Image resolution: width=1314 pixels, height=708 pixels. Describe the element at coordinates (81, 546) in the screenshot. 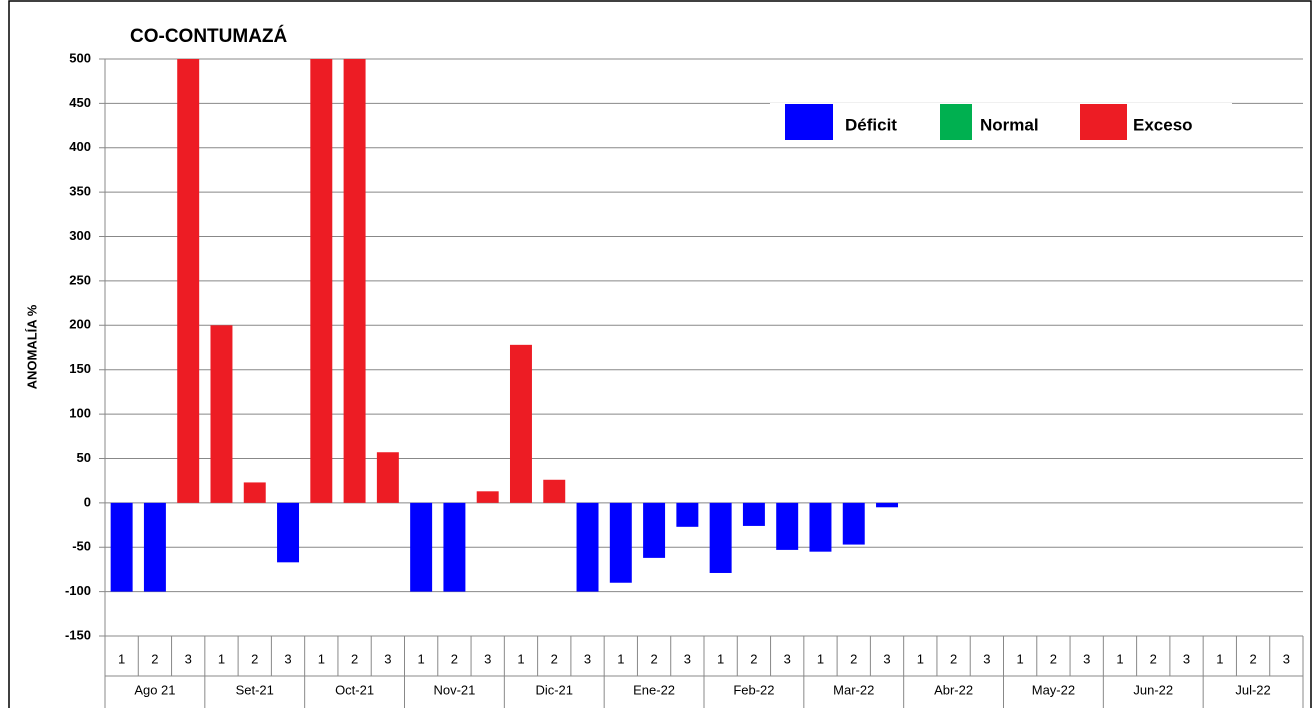

I see `y-tick-label: -50` at that location.